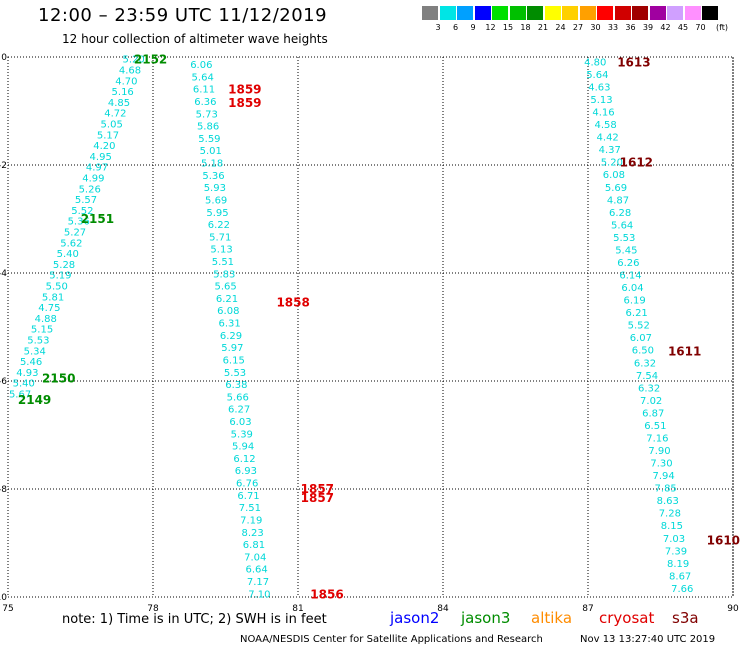 The image size is (740, 650). What do you see at coordinates (610, 150) in the screenshot?
I see `wave-height-label: 4.37` at bounding box center [610, 150].